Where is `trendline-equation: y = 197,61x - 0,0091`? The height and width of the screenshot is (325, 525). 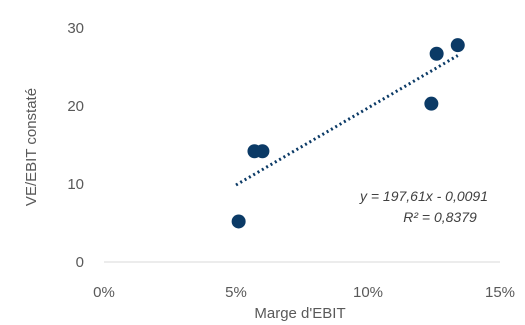
trendline-equation: y = 197,61x - 0,0091 is located at coordinates (423, 196).